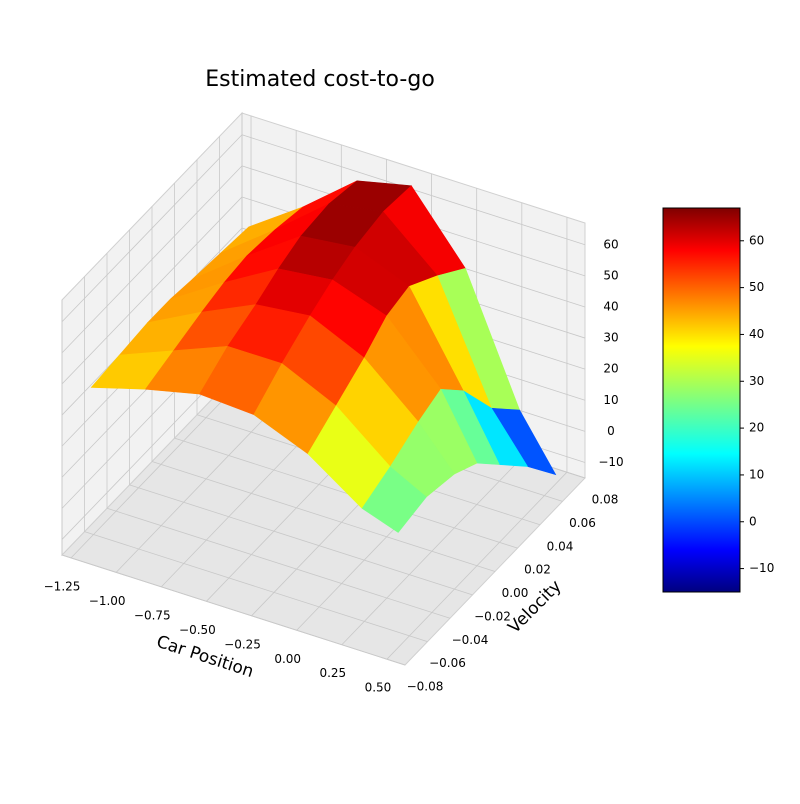 This screenshot has height=804, width=800. I want to click on y-tick-label: 0.06, so click(582, 523).